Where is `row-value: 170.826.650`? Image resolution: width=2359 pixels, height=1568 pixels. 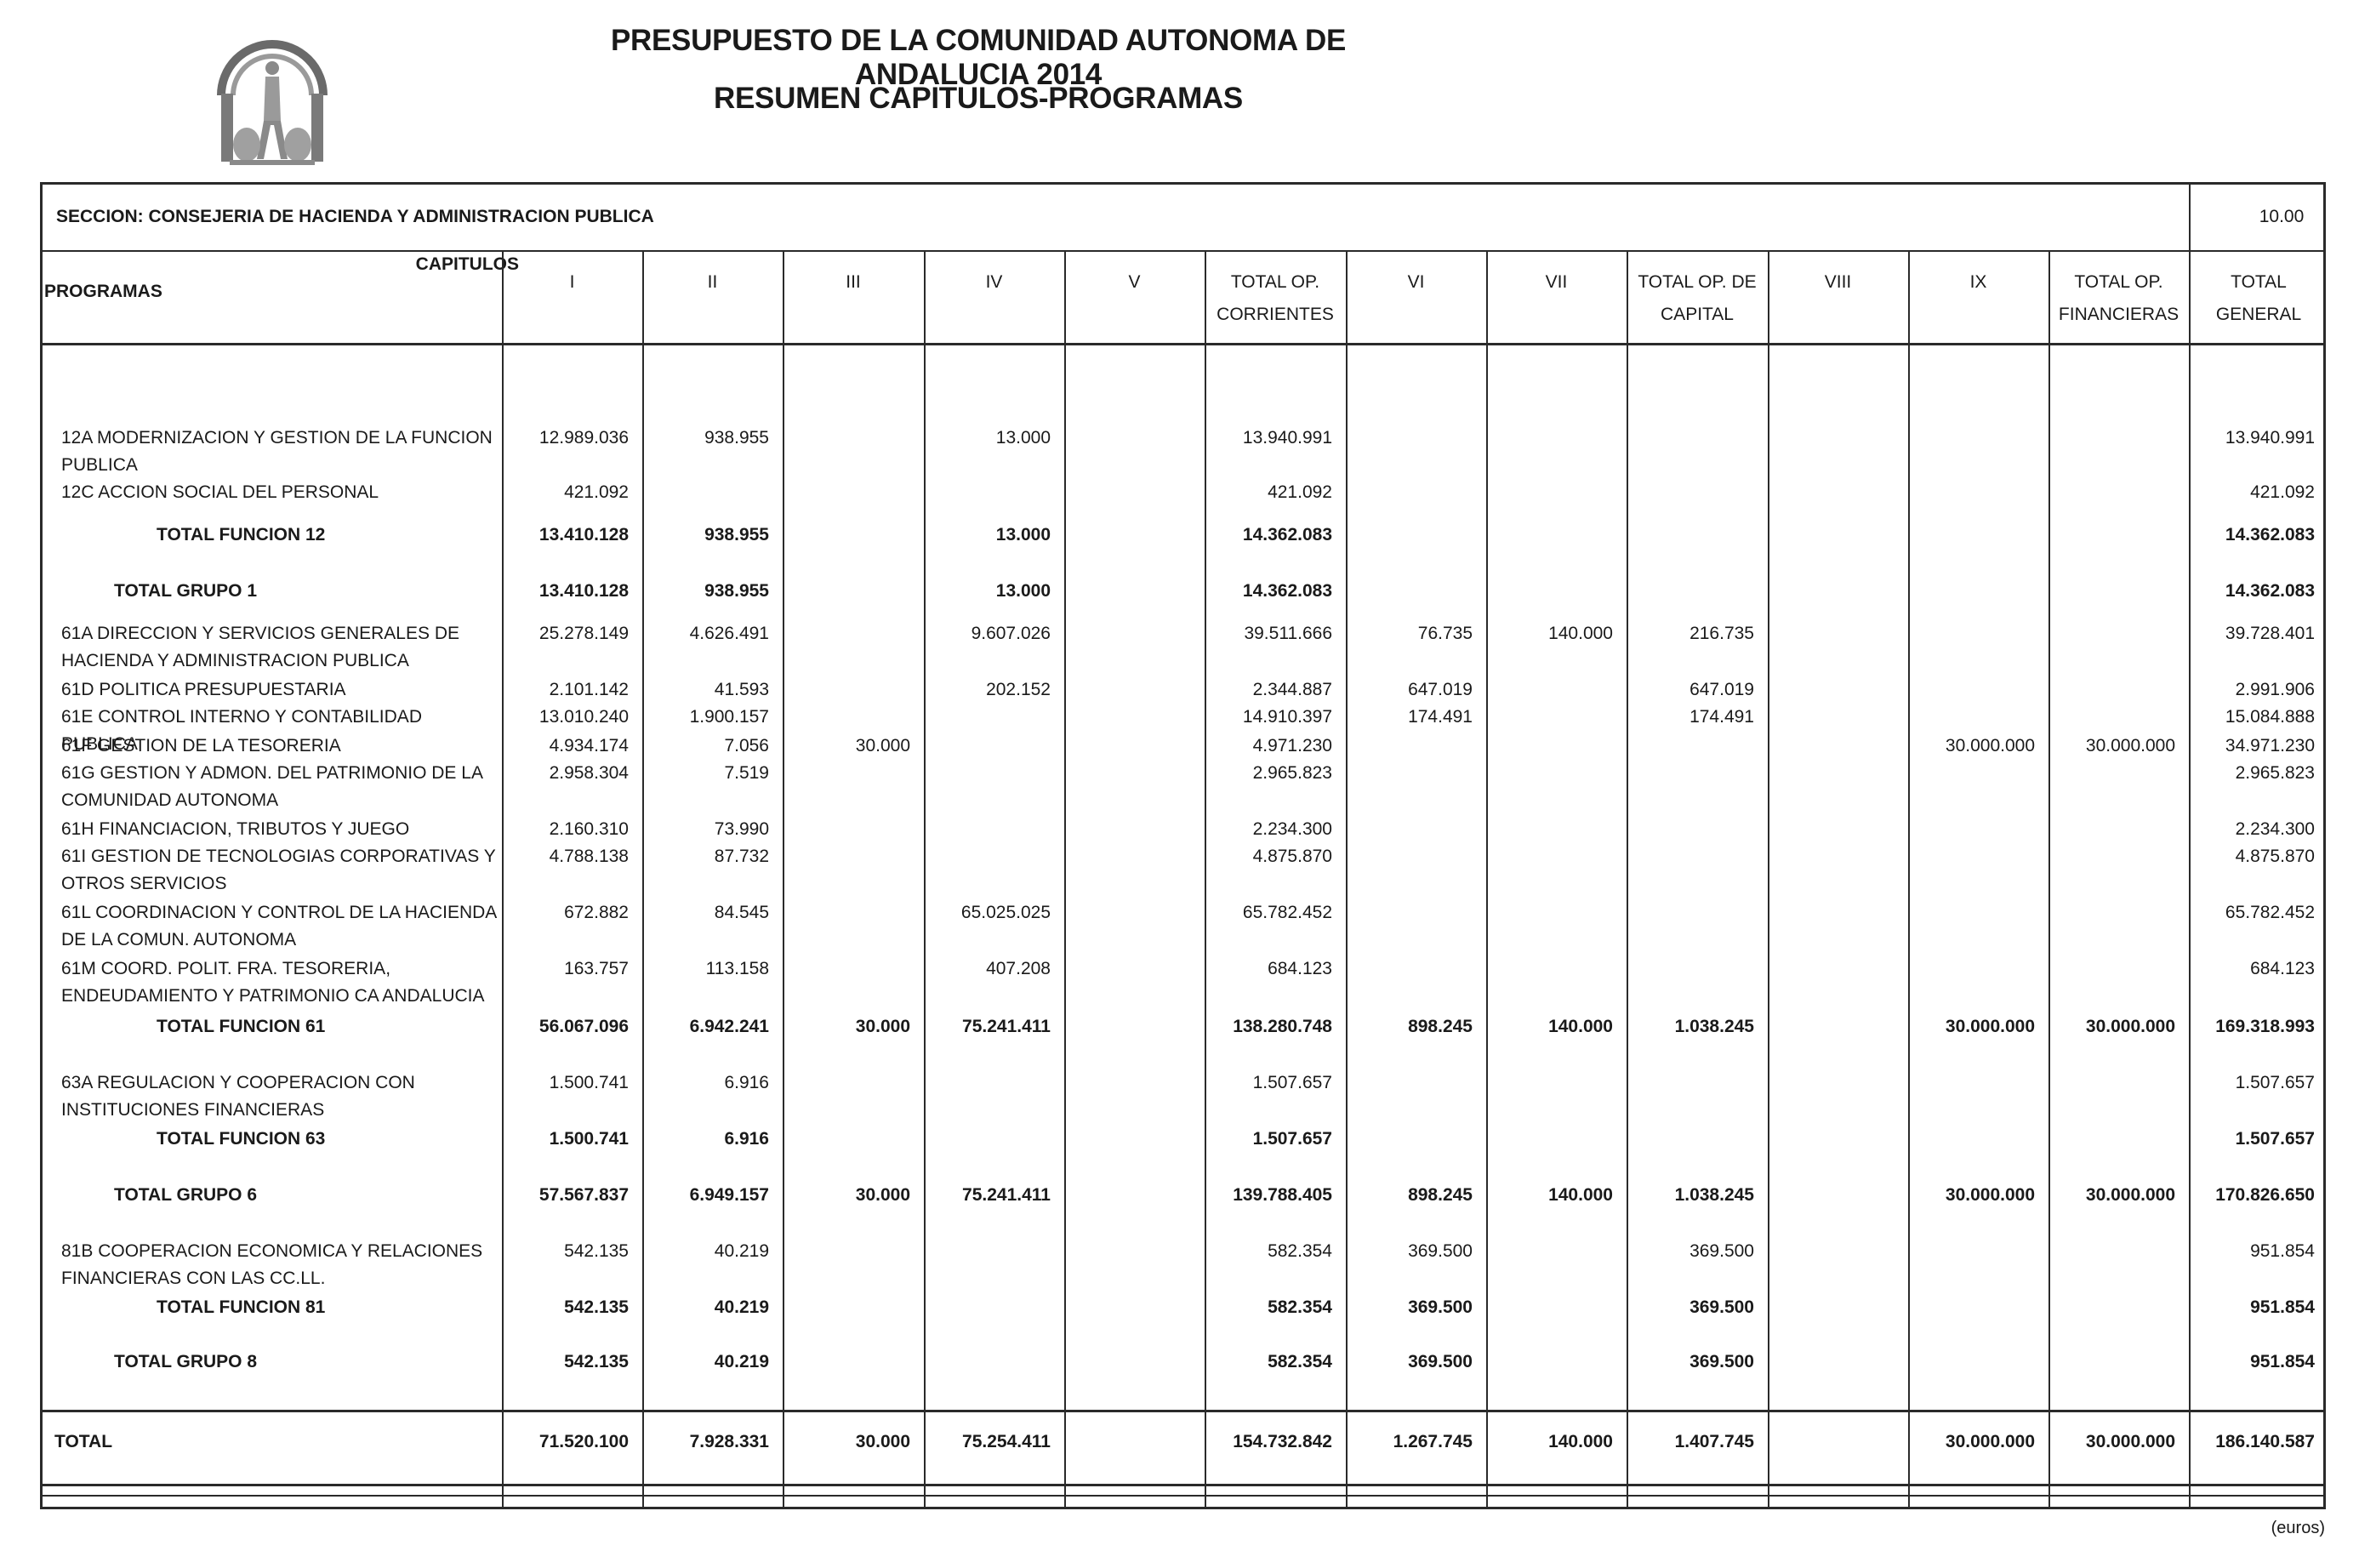 row-value: 170.826.650 is located at coordinates (2265, 1195).